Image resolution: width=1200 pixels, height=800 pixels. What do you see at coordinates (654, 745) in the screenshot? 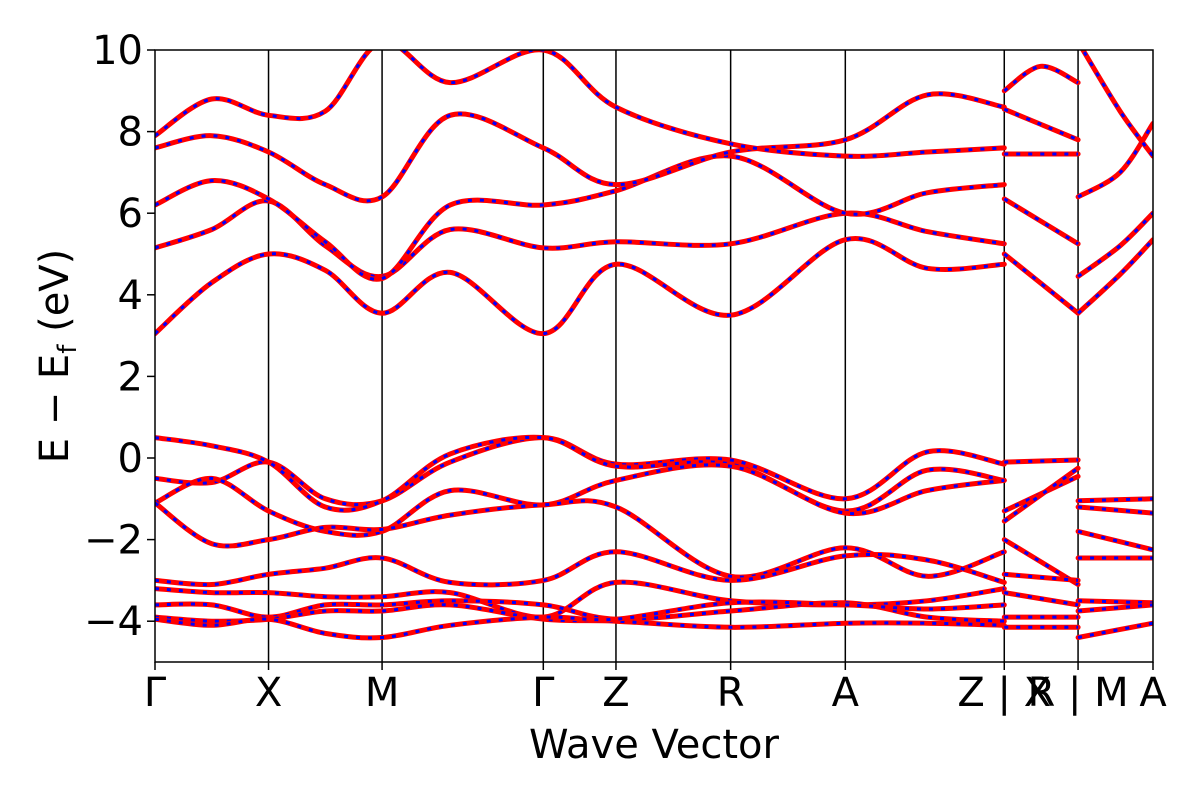
I see `x-axis-title: Wave Vector` at bounding box center [654, 745].